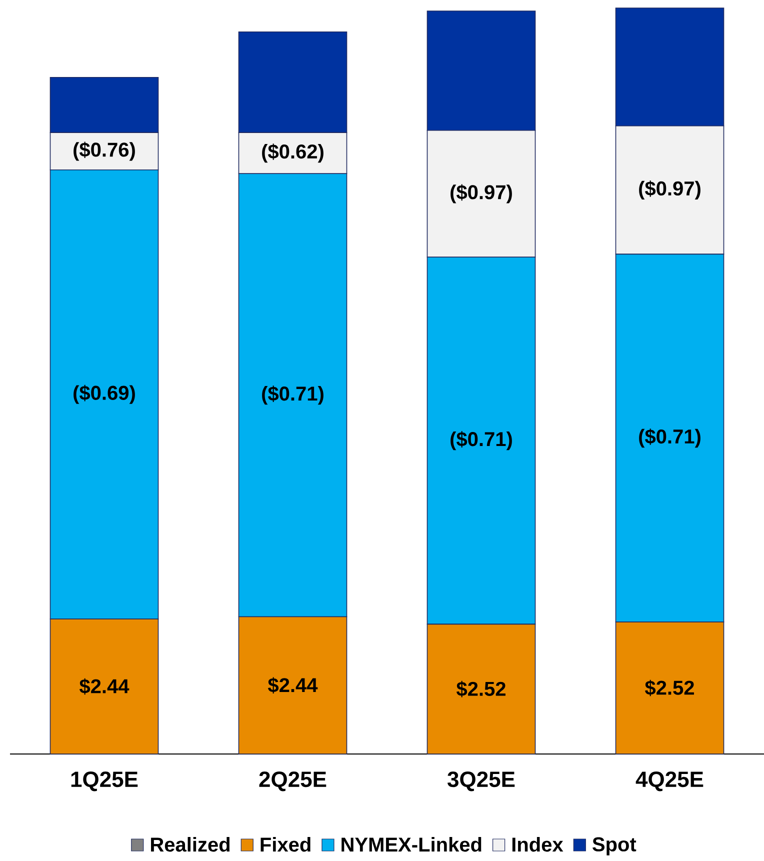 The height and width of the screenshot is (861, 764). I want to click on annotation: ($0.62), so click(293, 153).